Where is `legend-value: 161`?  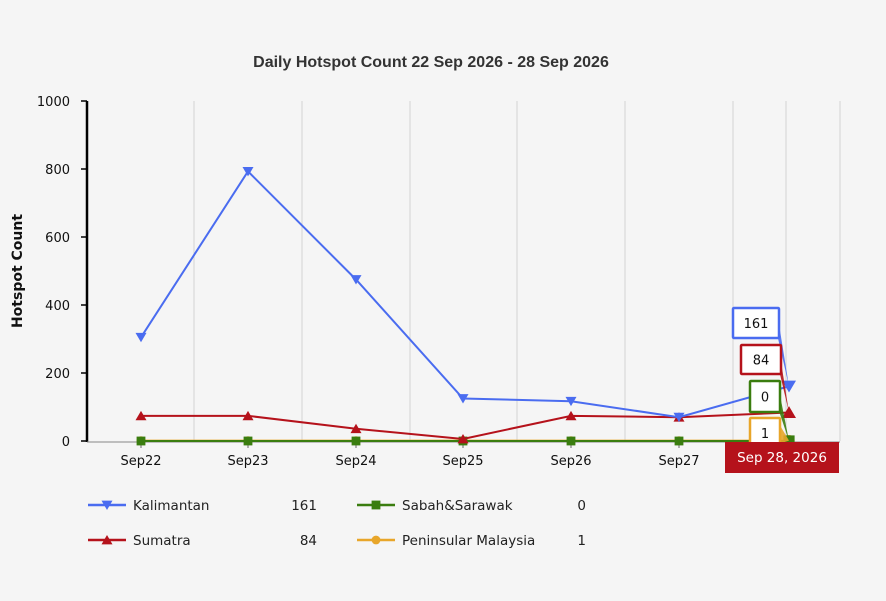
legend-value: 161 is located at coordinates (304, 506).